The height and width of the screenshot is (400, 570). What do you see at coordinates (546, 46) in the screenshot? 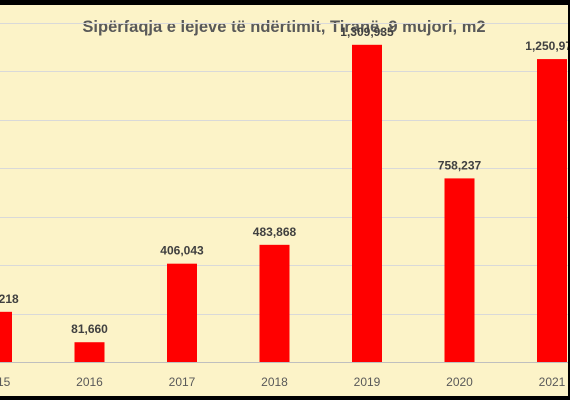
I see `data-label-2021: 1,250,974` at bounding box center [546, 46].